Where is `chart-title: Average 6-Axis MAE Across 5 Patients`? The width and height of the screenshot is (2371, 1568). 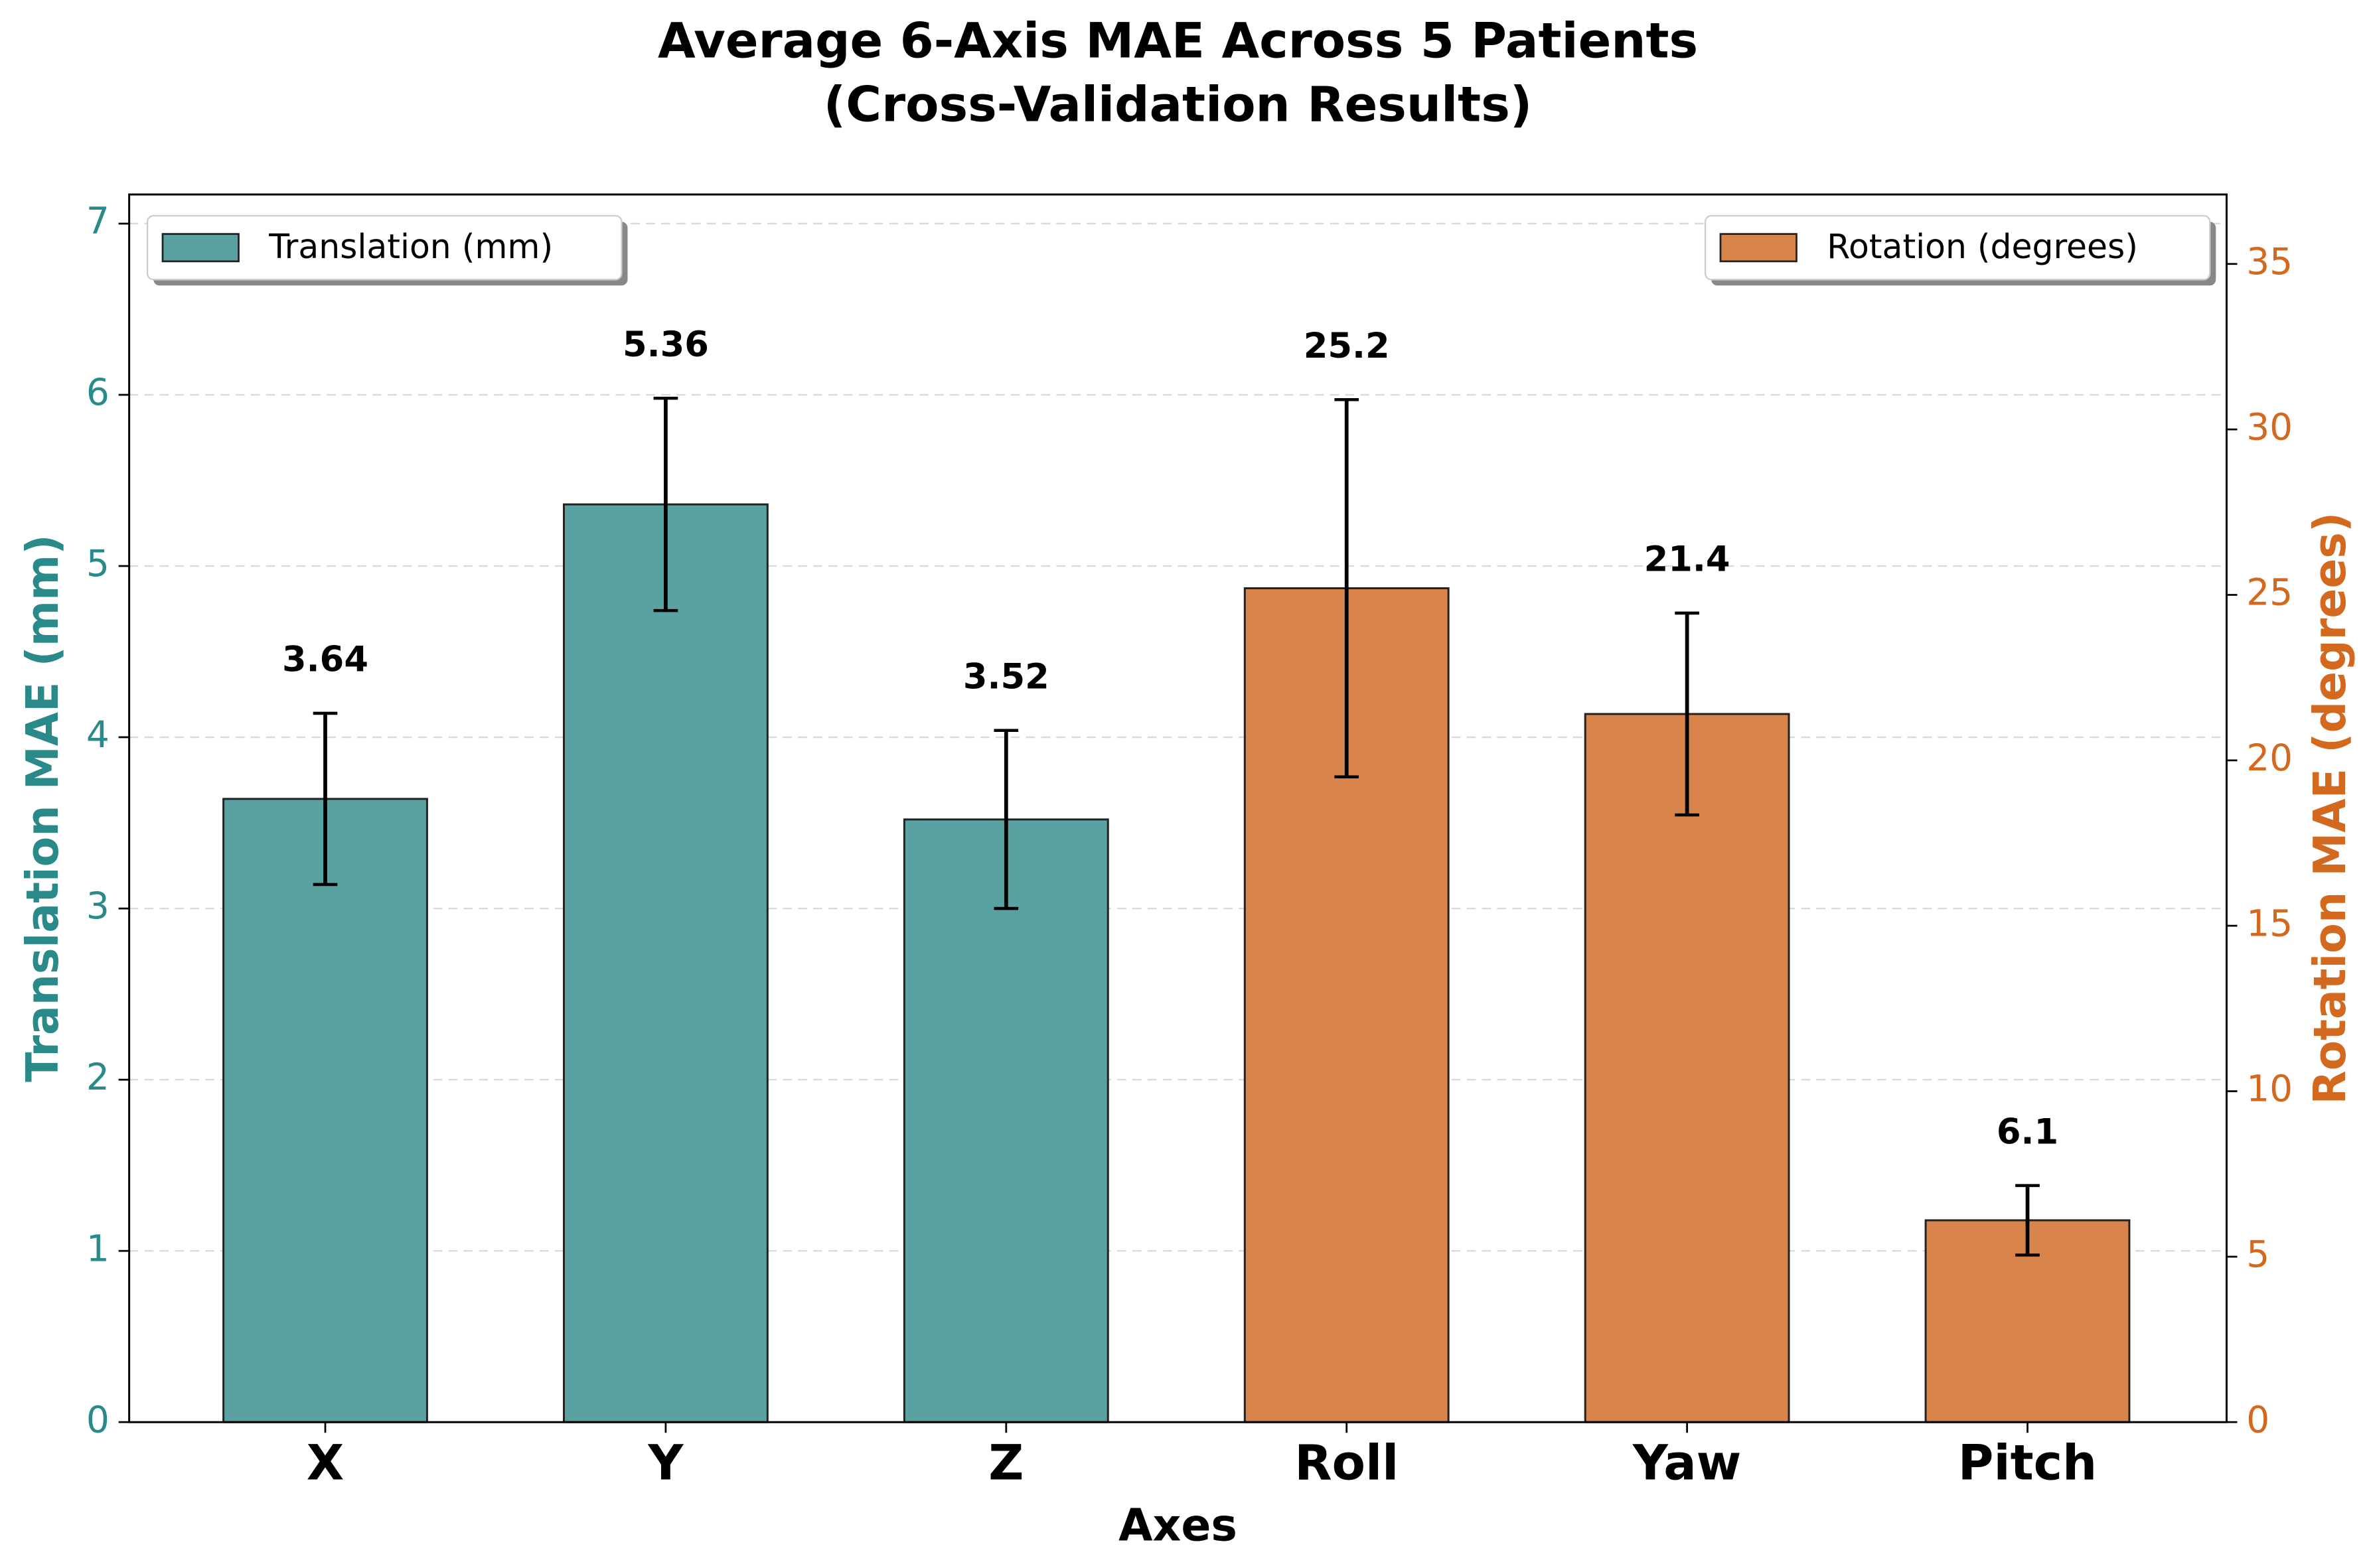
chart-title: Average 6-Axis MAE Across 5 Patients is located at coordinates (1178, 41).